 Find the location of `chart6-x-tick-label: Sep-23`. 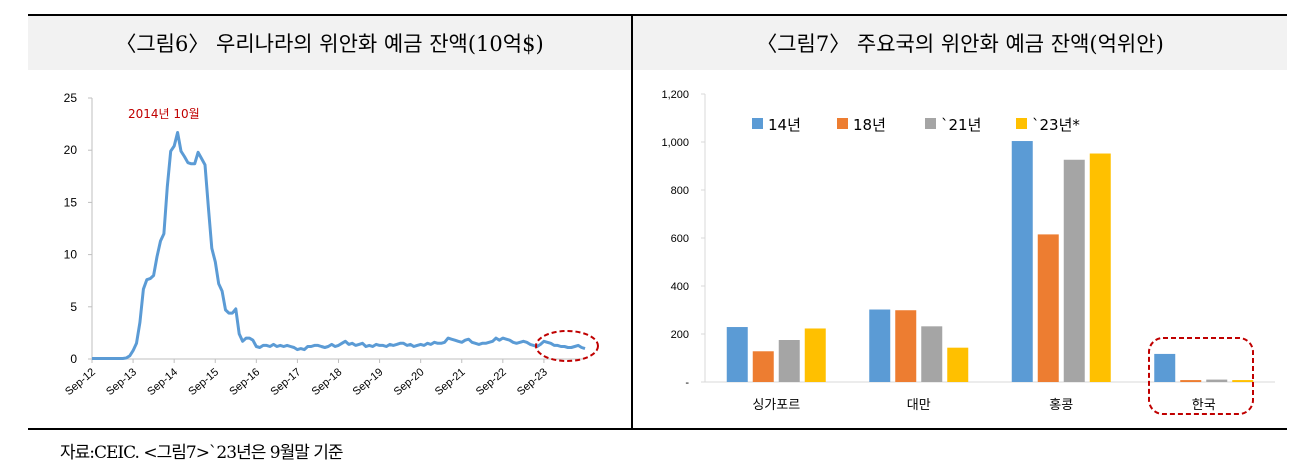

chart6-x-tick-label: Sep-23 is located at coordinates (532, 382).